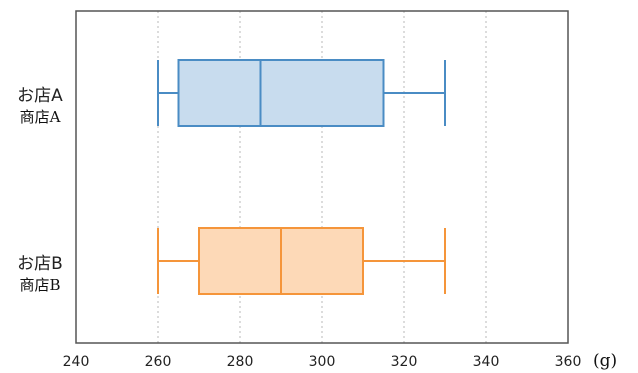 The width and height of the screenshot is (638, 373). I want to click on x-axis-ticks: 240 260 280 300 320 340 360, so click(322, 362).